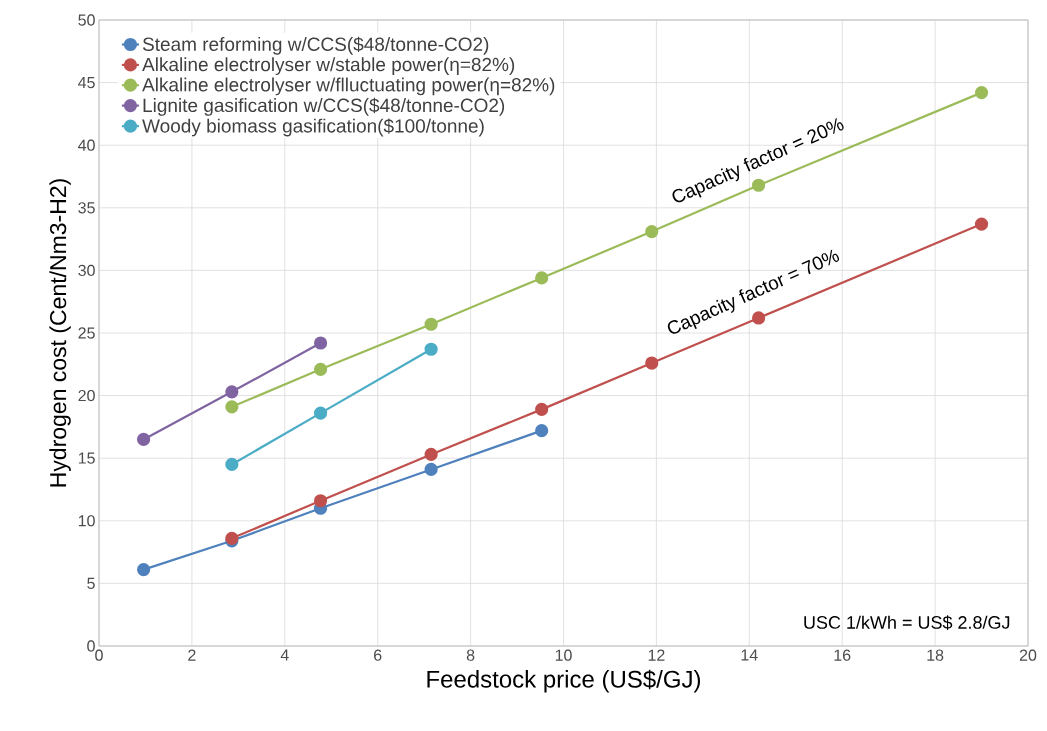  What do you see at coordinates (91, 646) in the screenshot?
I see `y-tick-label: 0` at bounding box center [91, 646].